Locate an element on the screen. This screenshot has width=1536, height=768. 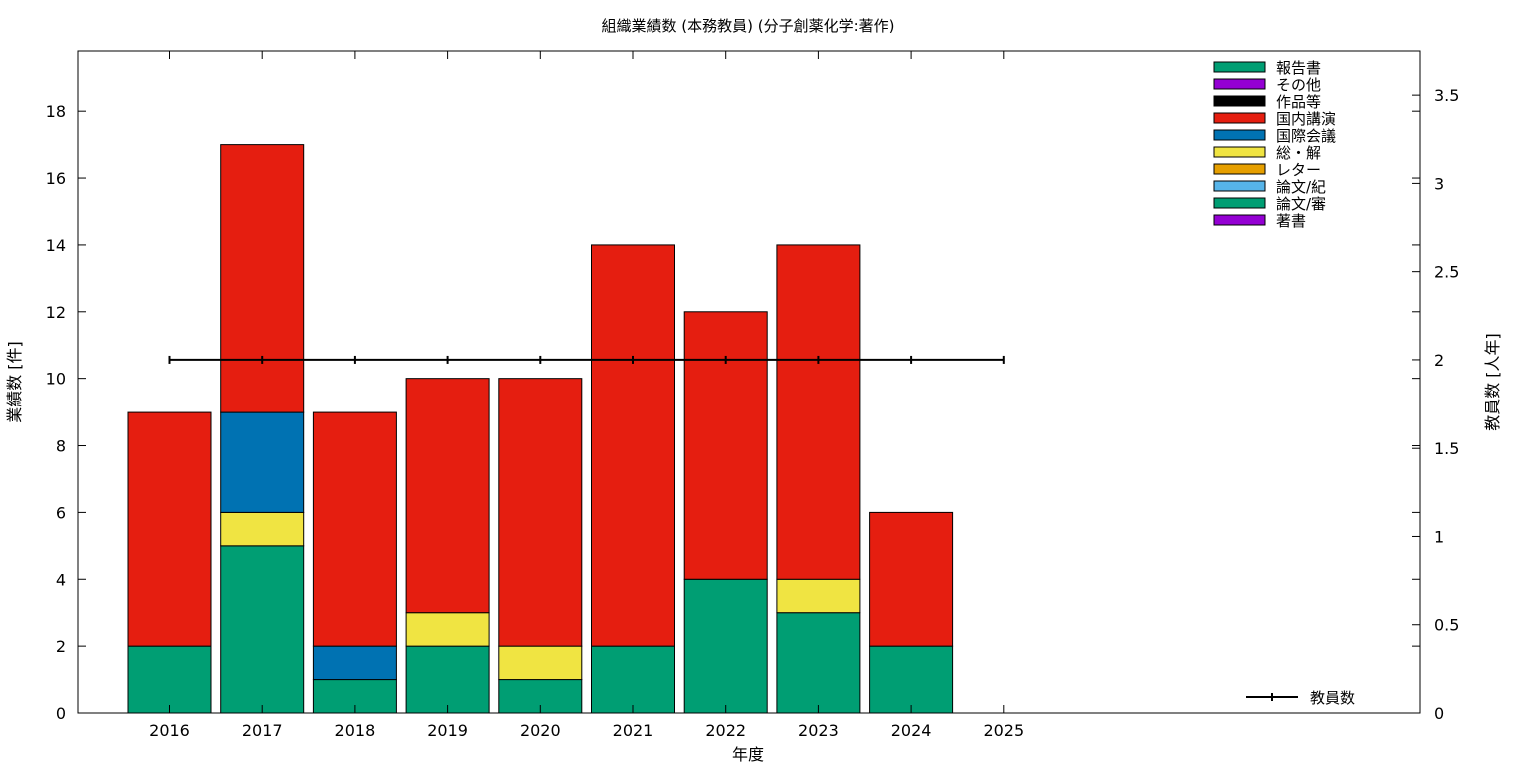
y-tick-label: 16 is located at coordinates (56, 178).